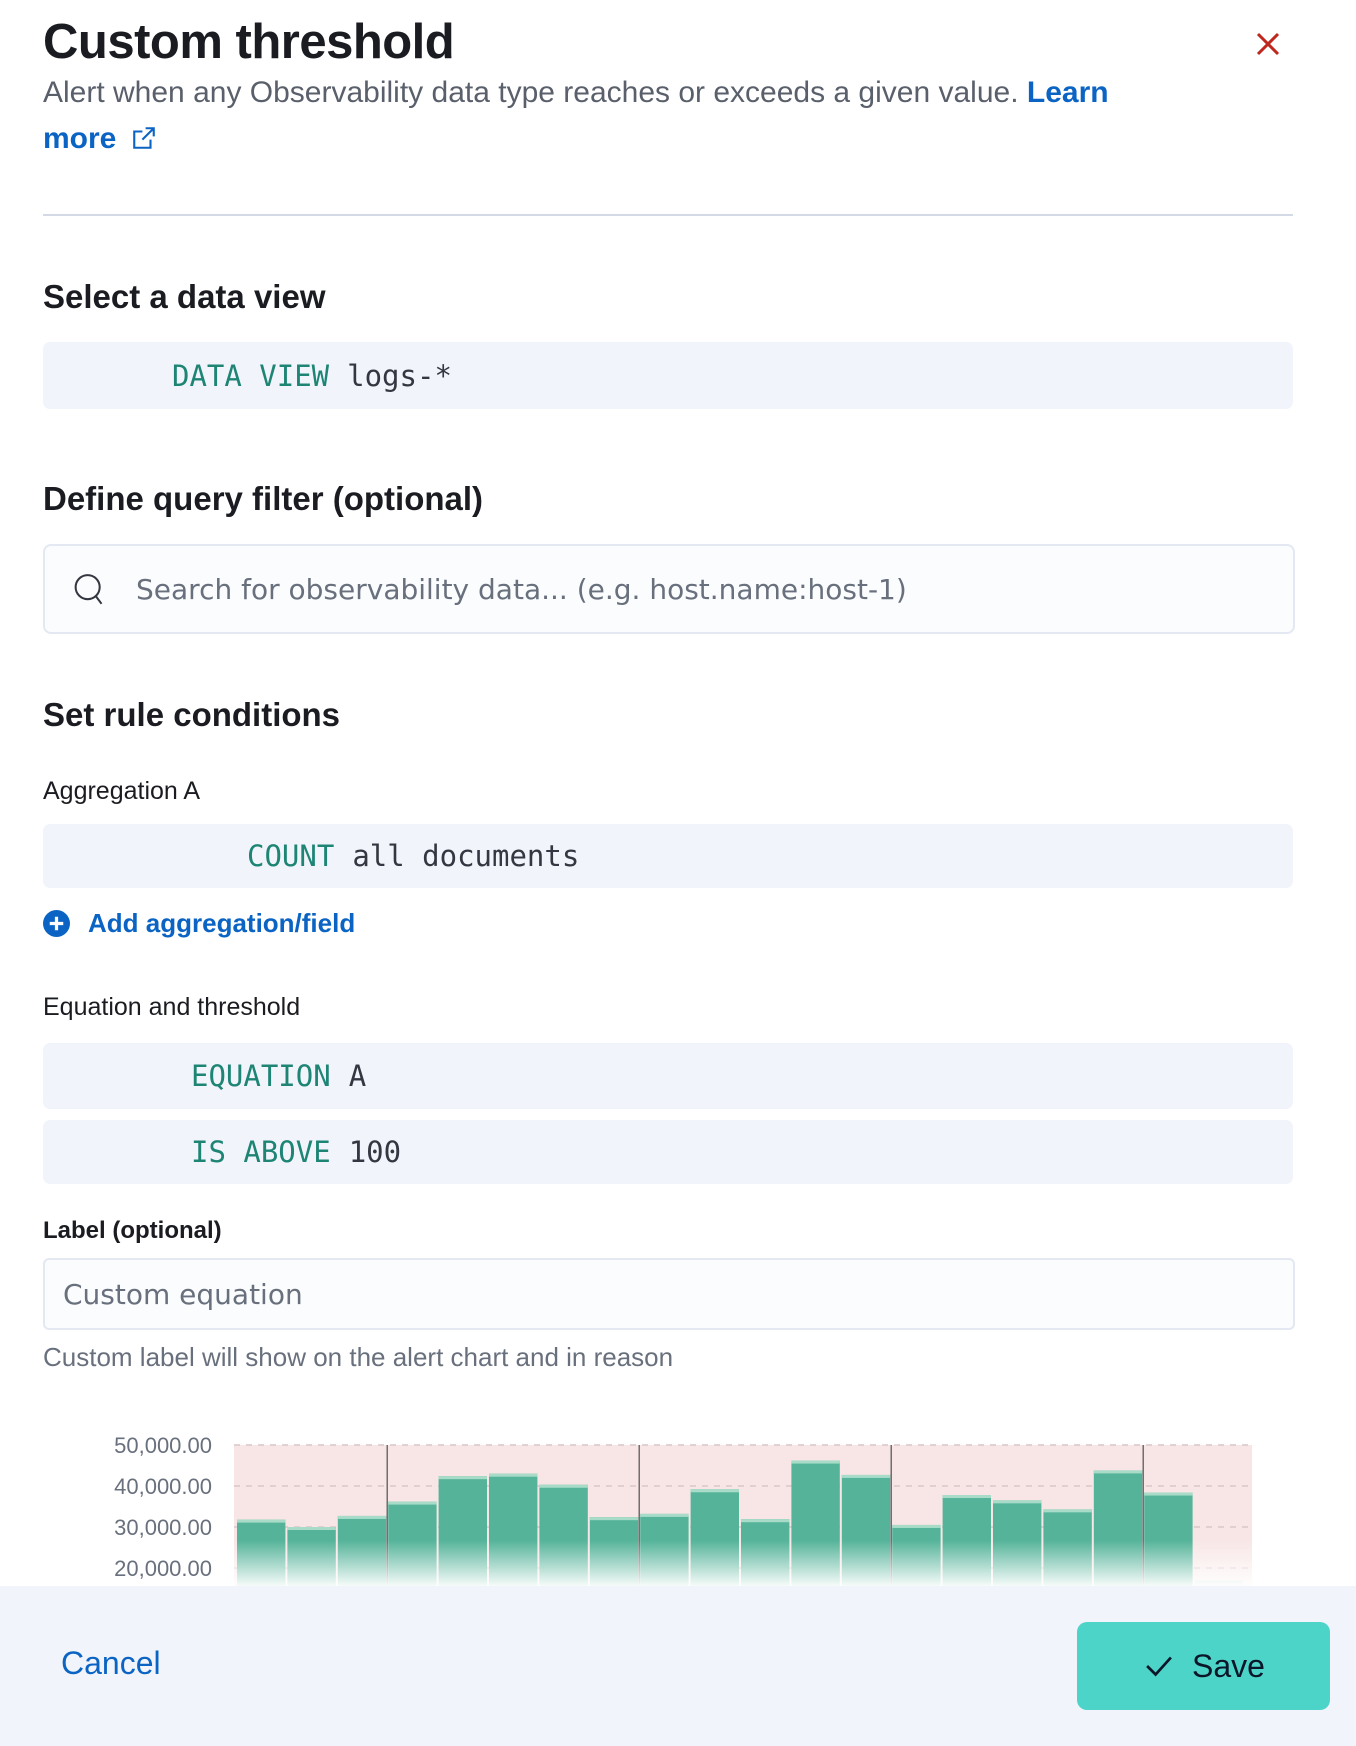 This screenshot has width=1356, height=1746. What do you see at coordinates (1159, 1666) in the screenshot?
I see `check-icon` at bounding box center [1159, 1666].